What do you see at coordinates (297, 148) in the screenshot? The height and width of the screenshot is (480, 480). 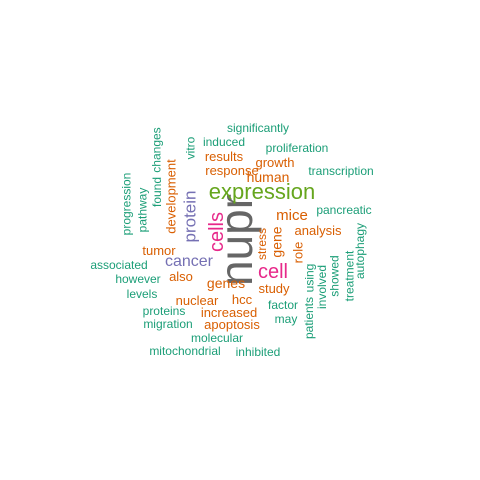 I see `word-proliferation: proliferation` at bounding box center [297, 148].